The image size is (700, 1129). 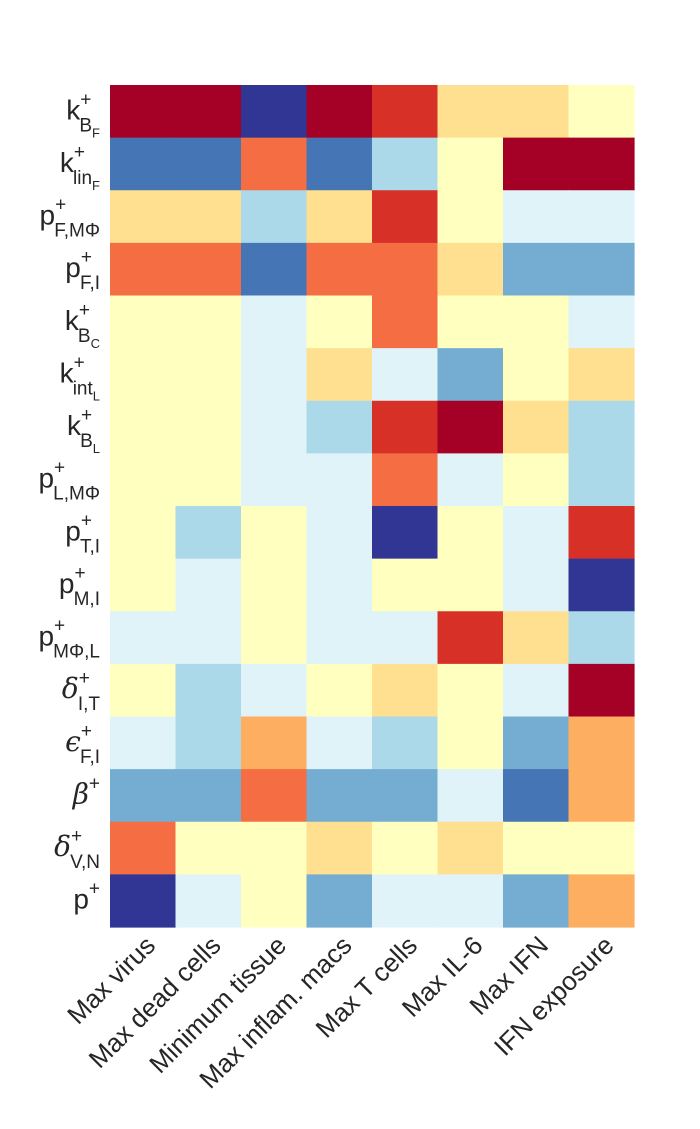 I want to click on svg-text:k+BL: k+ BL, so click(x=83, y=430).